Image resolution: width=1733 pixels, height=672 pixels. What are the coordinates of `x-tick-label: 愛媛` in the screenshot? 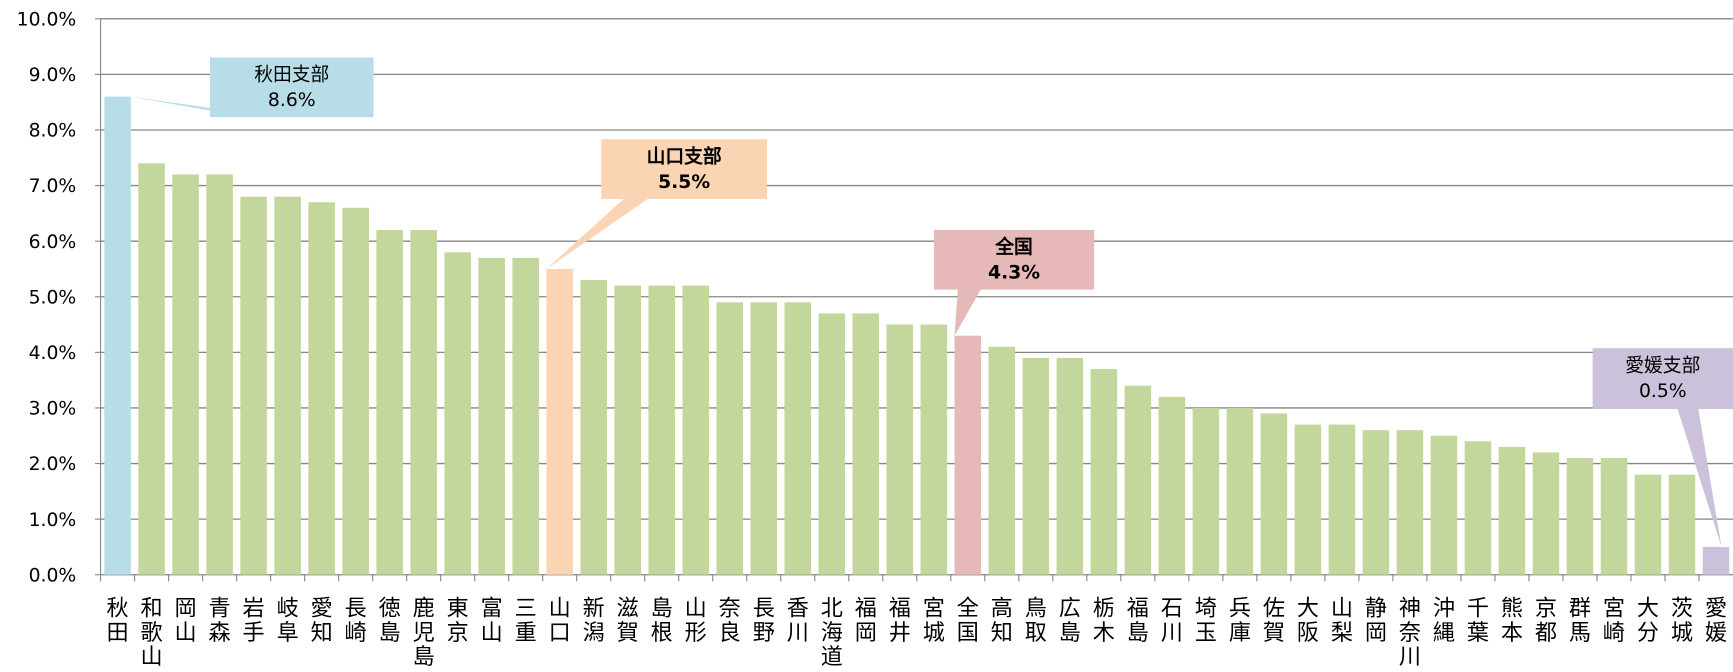 It's located at (1716, 621).